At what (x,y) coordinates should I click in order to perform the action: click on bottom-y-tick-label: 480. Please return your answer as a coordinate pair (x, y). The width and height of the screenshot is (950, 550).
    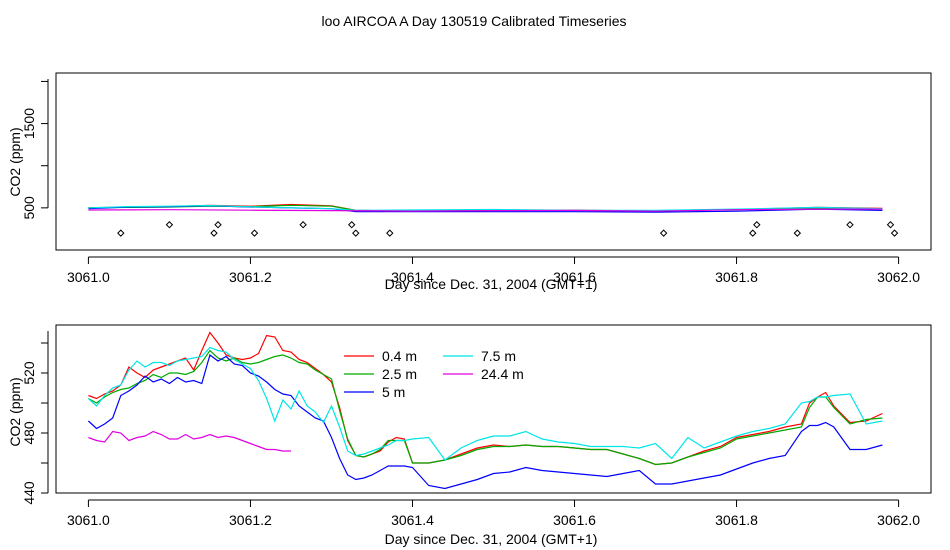
    Looking at the image, I should click on (29, 433).